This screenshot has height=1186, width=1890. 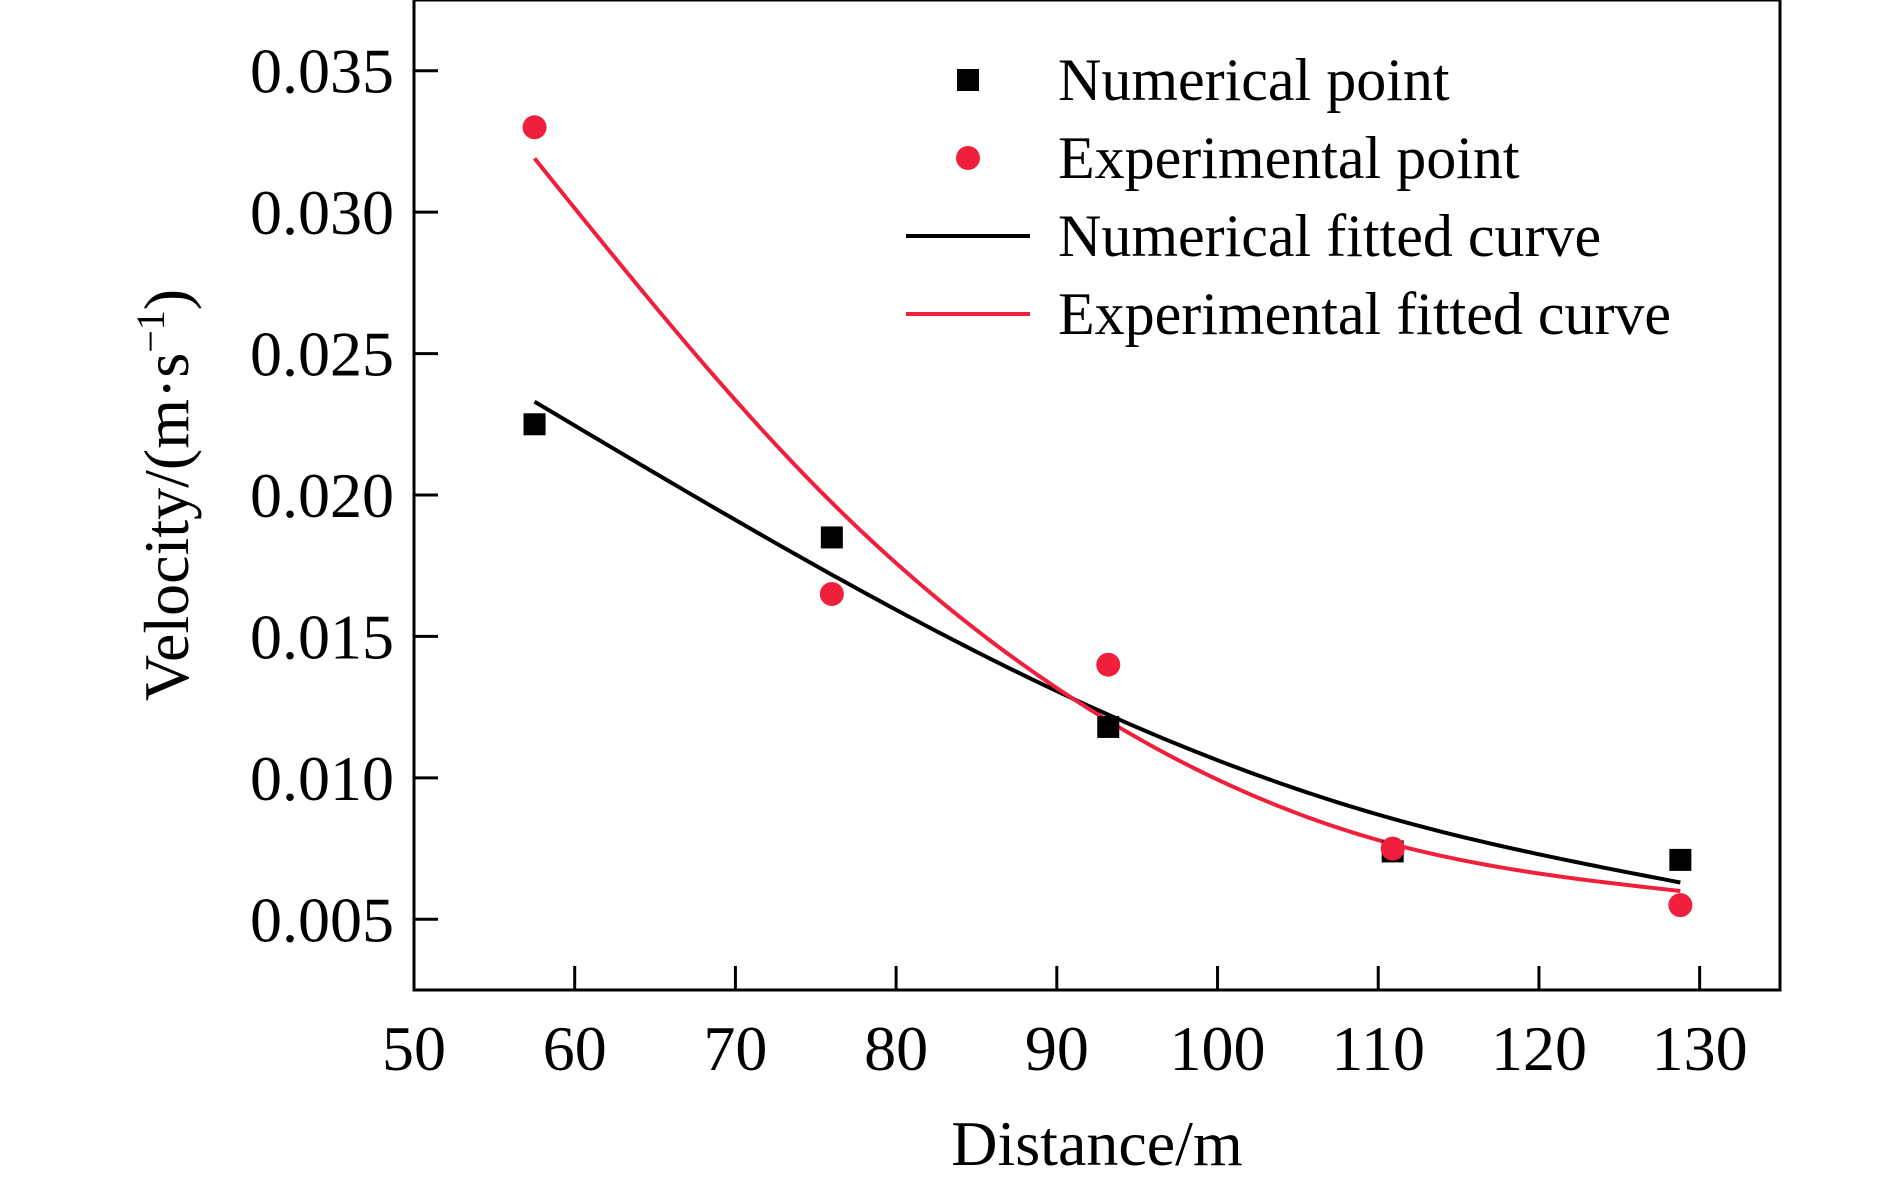 What do you see at coordinates (322, 354) in the screenshot?
I see `y-tick-label-4: 0.025` at bounding box center [322, 354].